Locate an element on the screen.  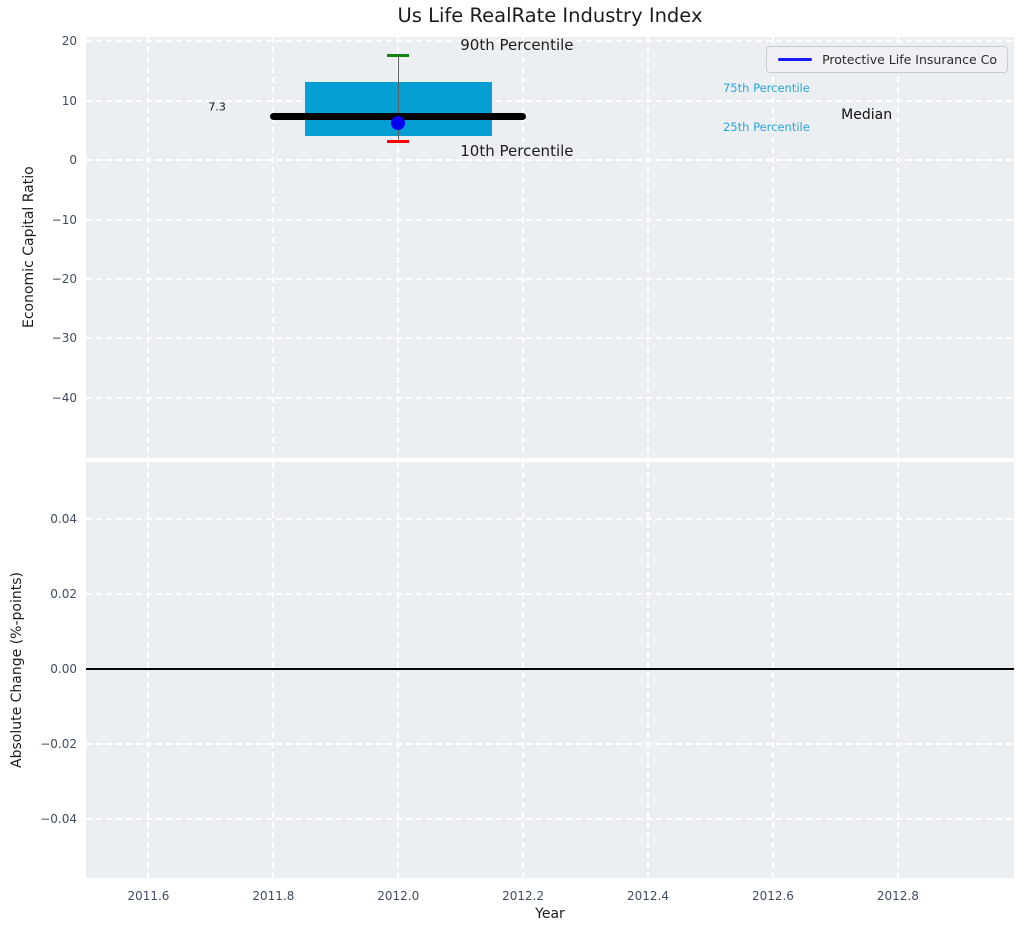
legend: Protective Life Insurance Co is located at coordinates (887, 59).